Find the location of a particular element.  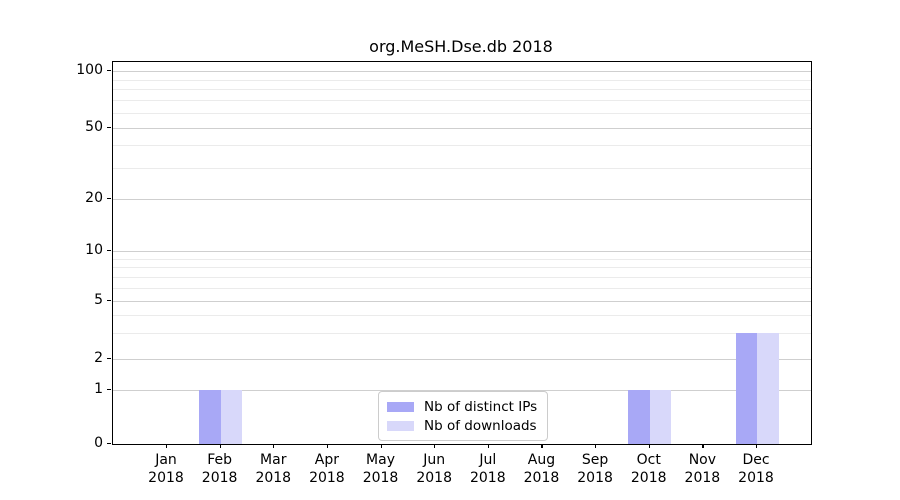

x-tick-label-month: Aug is located at coordinates (541, 460).